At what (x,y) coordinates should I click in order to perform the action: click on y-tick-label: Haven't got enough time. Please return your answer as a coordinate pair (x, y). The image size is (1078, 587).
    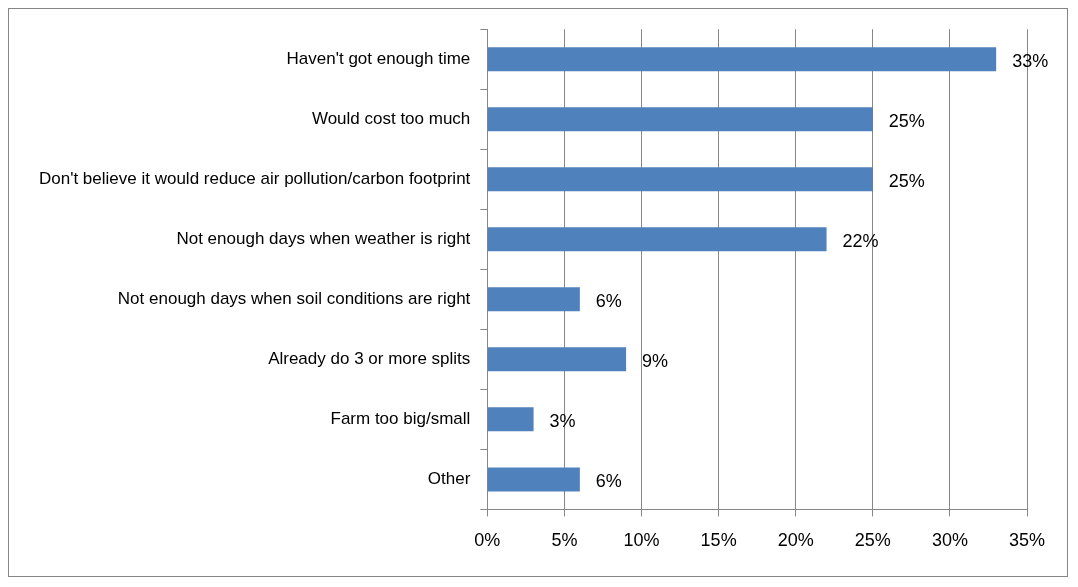
    Looking at the image, I should click on (378, 58).